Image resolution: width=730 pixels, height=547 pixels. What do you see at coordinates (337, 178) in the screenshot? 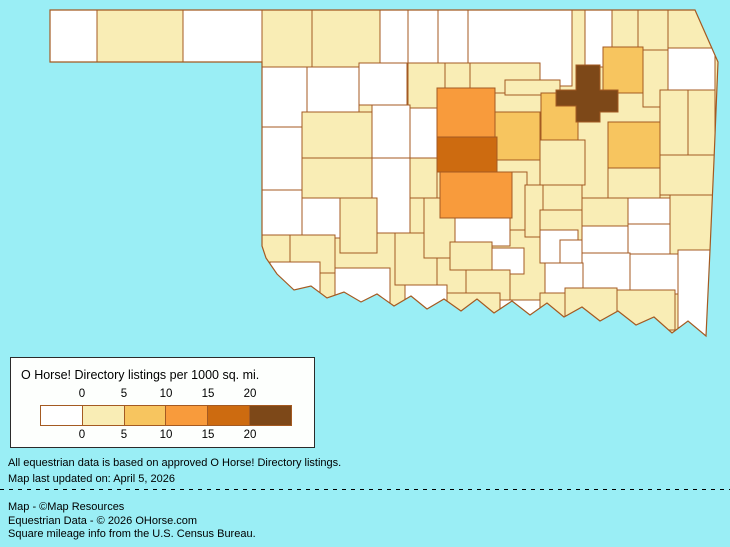
I see `county-custer` at bounding box center [337, 178].